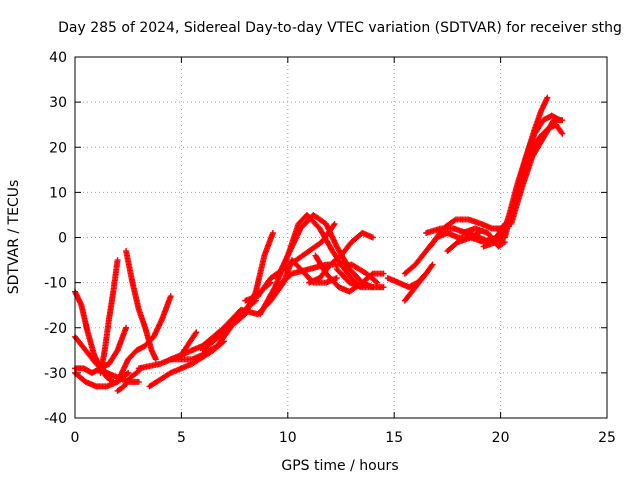 The image size is (640, 480). I want to click on y-tick-label: -10, so click(55, 284).